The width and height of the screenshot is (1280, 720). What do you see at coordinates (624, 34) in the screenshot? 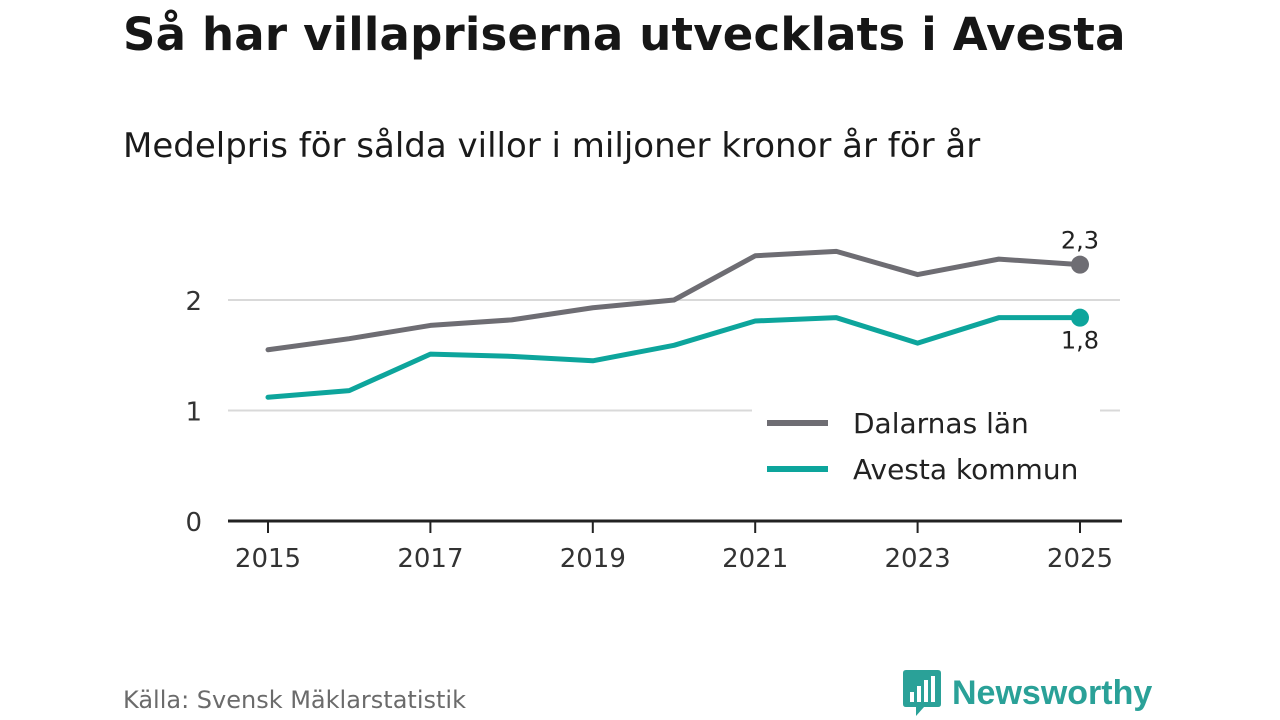
I see `chart-title: Så har villapriserna utvecklats i Avesta` at bounding box center [624, 34].